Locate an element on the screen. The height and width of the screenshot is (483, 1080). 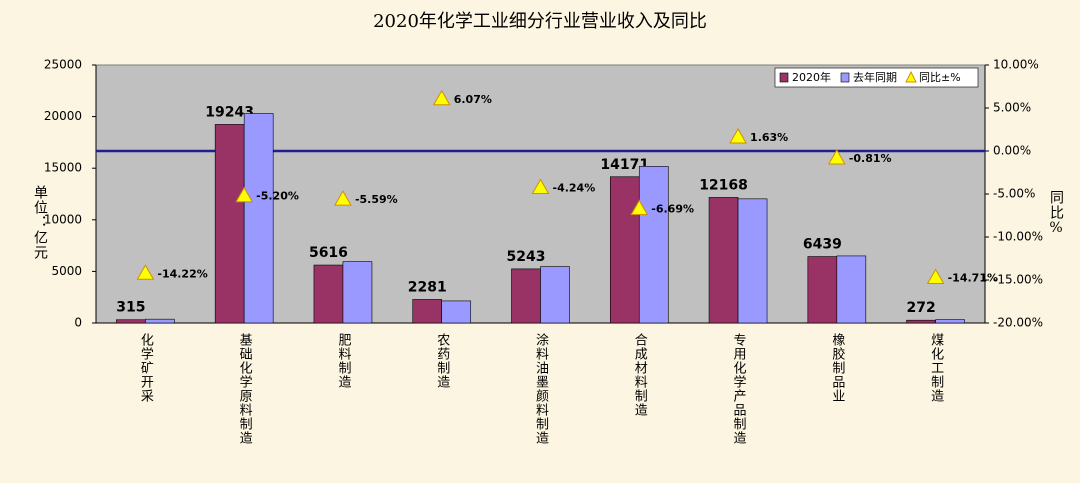
legend-box is located at coordinates (876, 77).